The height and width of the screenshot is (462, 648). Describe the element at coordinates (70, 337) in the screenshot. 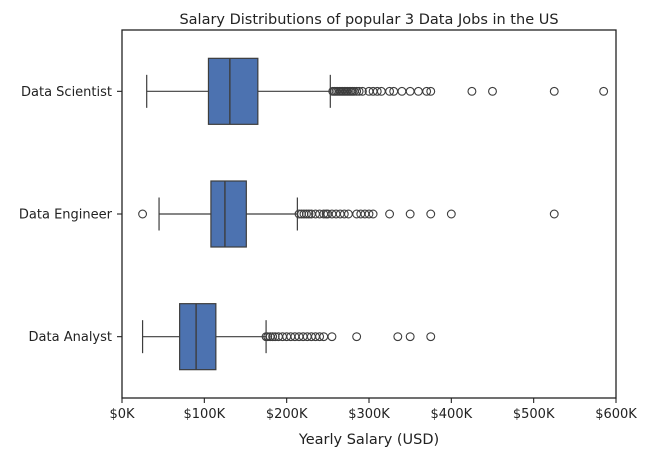

I see `y-tick-label: Data Analyst` at that location.